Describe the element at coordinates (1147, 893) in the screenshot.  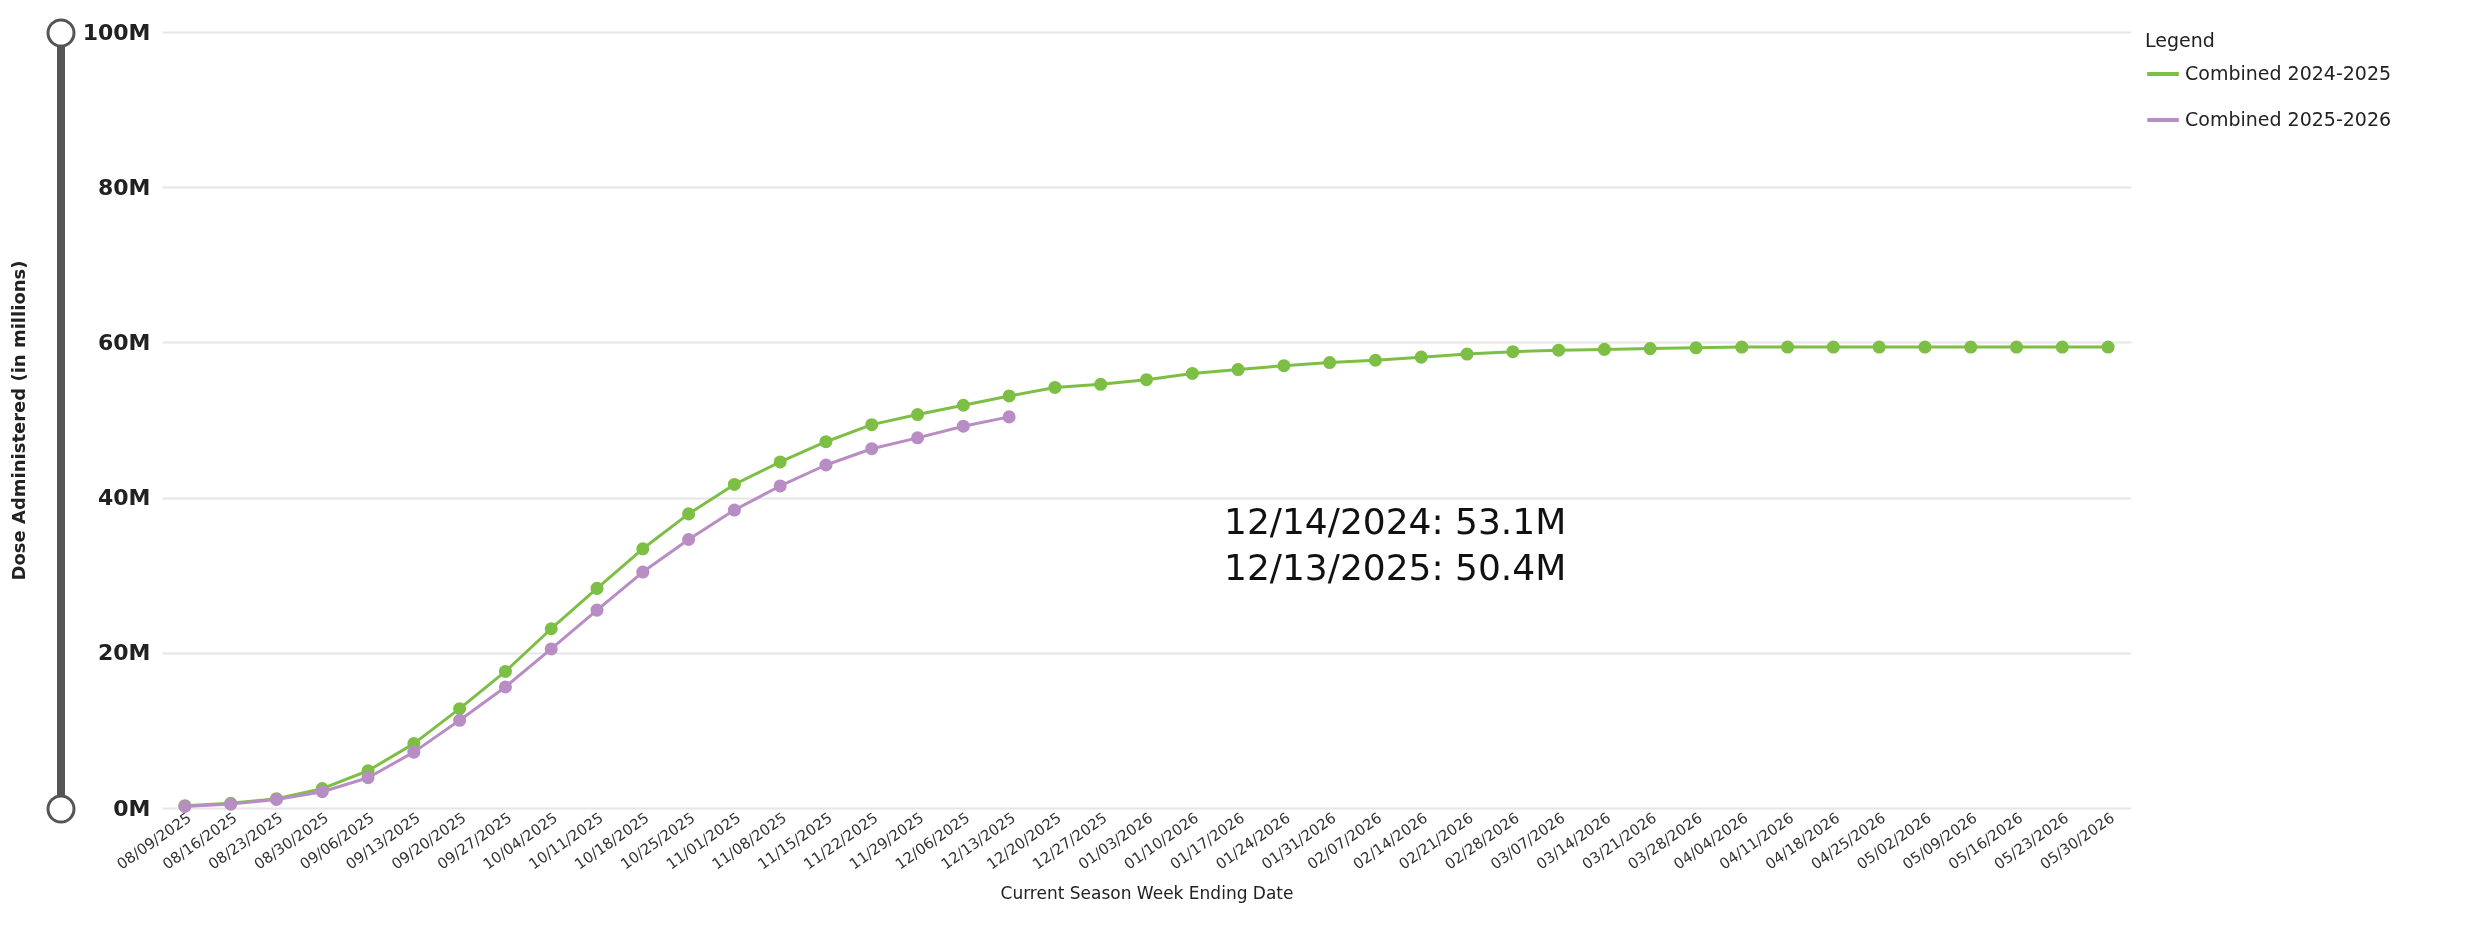
I see `x-axis-title: Current Season Week Ending Date` at that location.